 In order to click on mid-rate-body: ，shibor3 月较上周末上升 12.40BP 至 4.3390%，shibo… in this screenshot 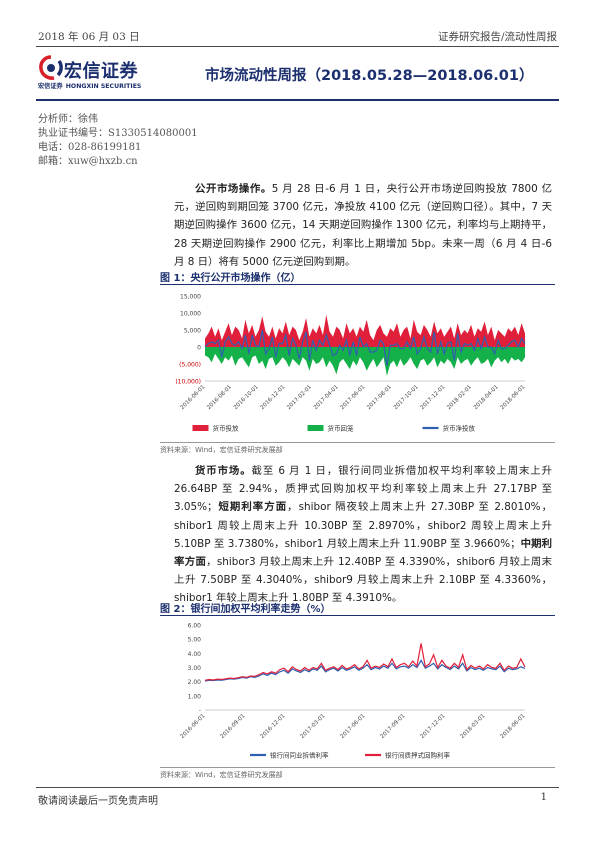, I will do `click(363, 580)`.